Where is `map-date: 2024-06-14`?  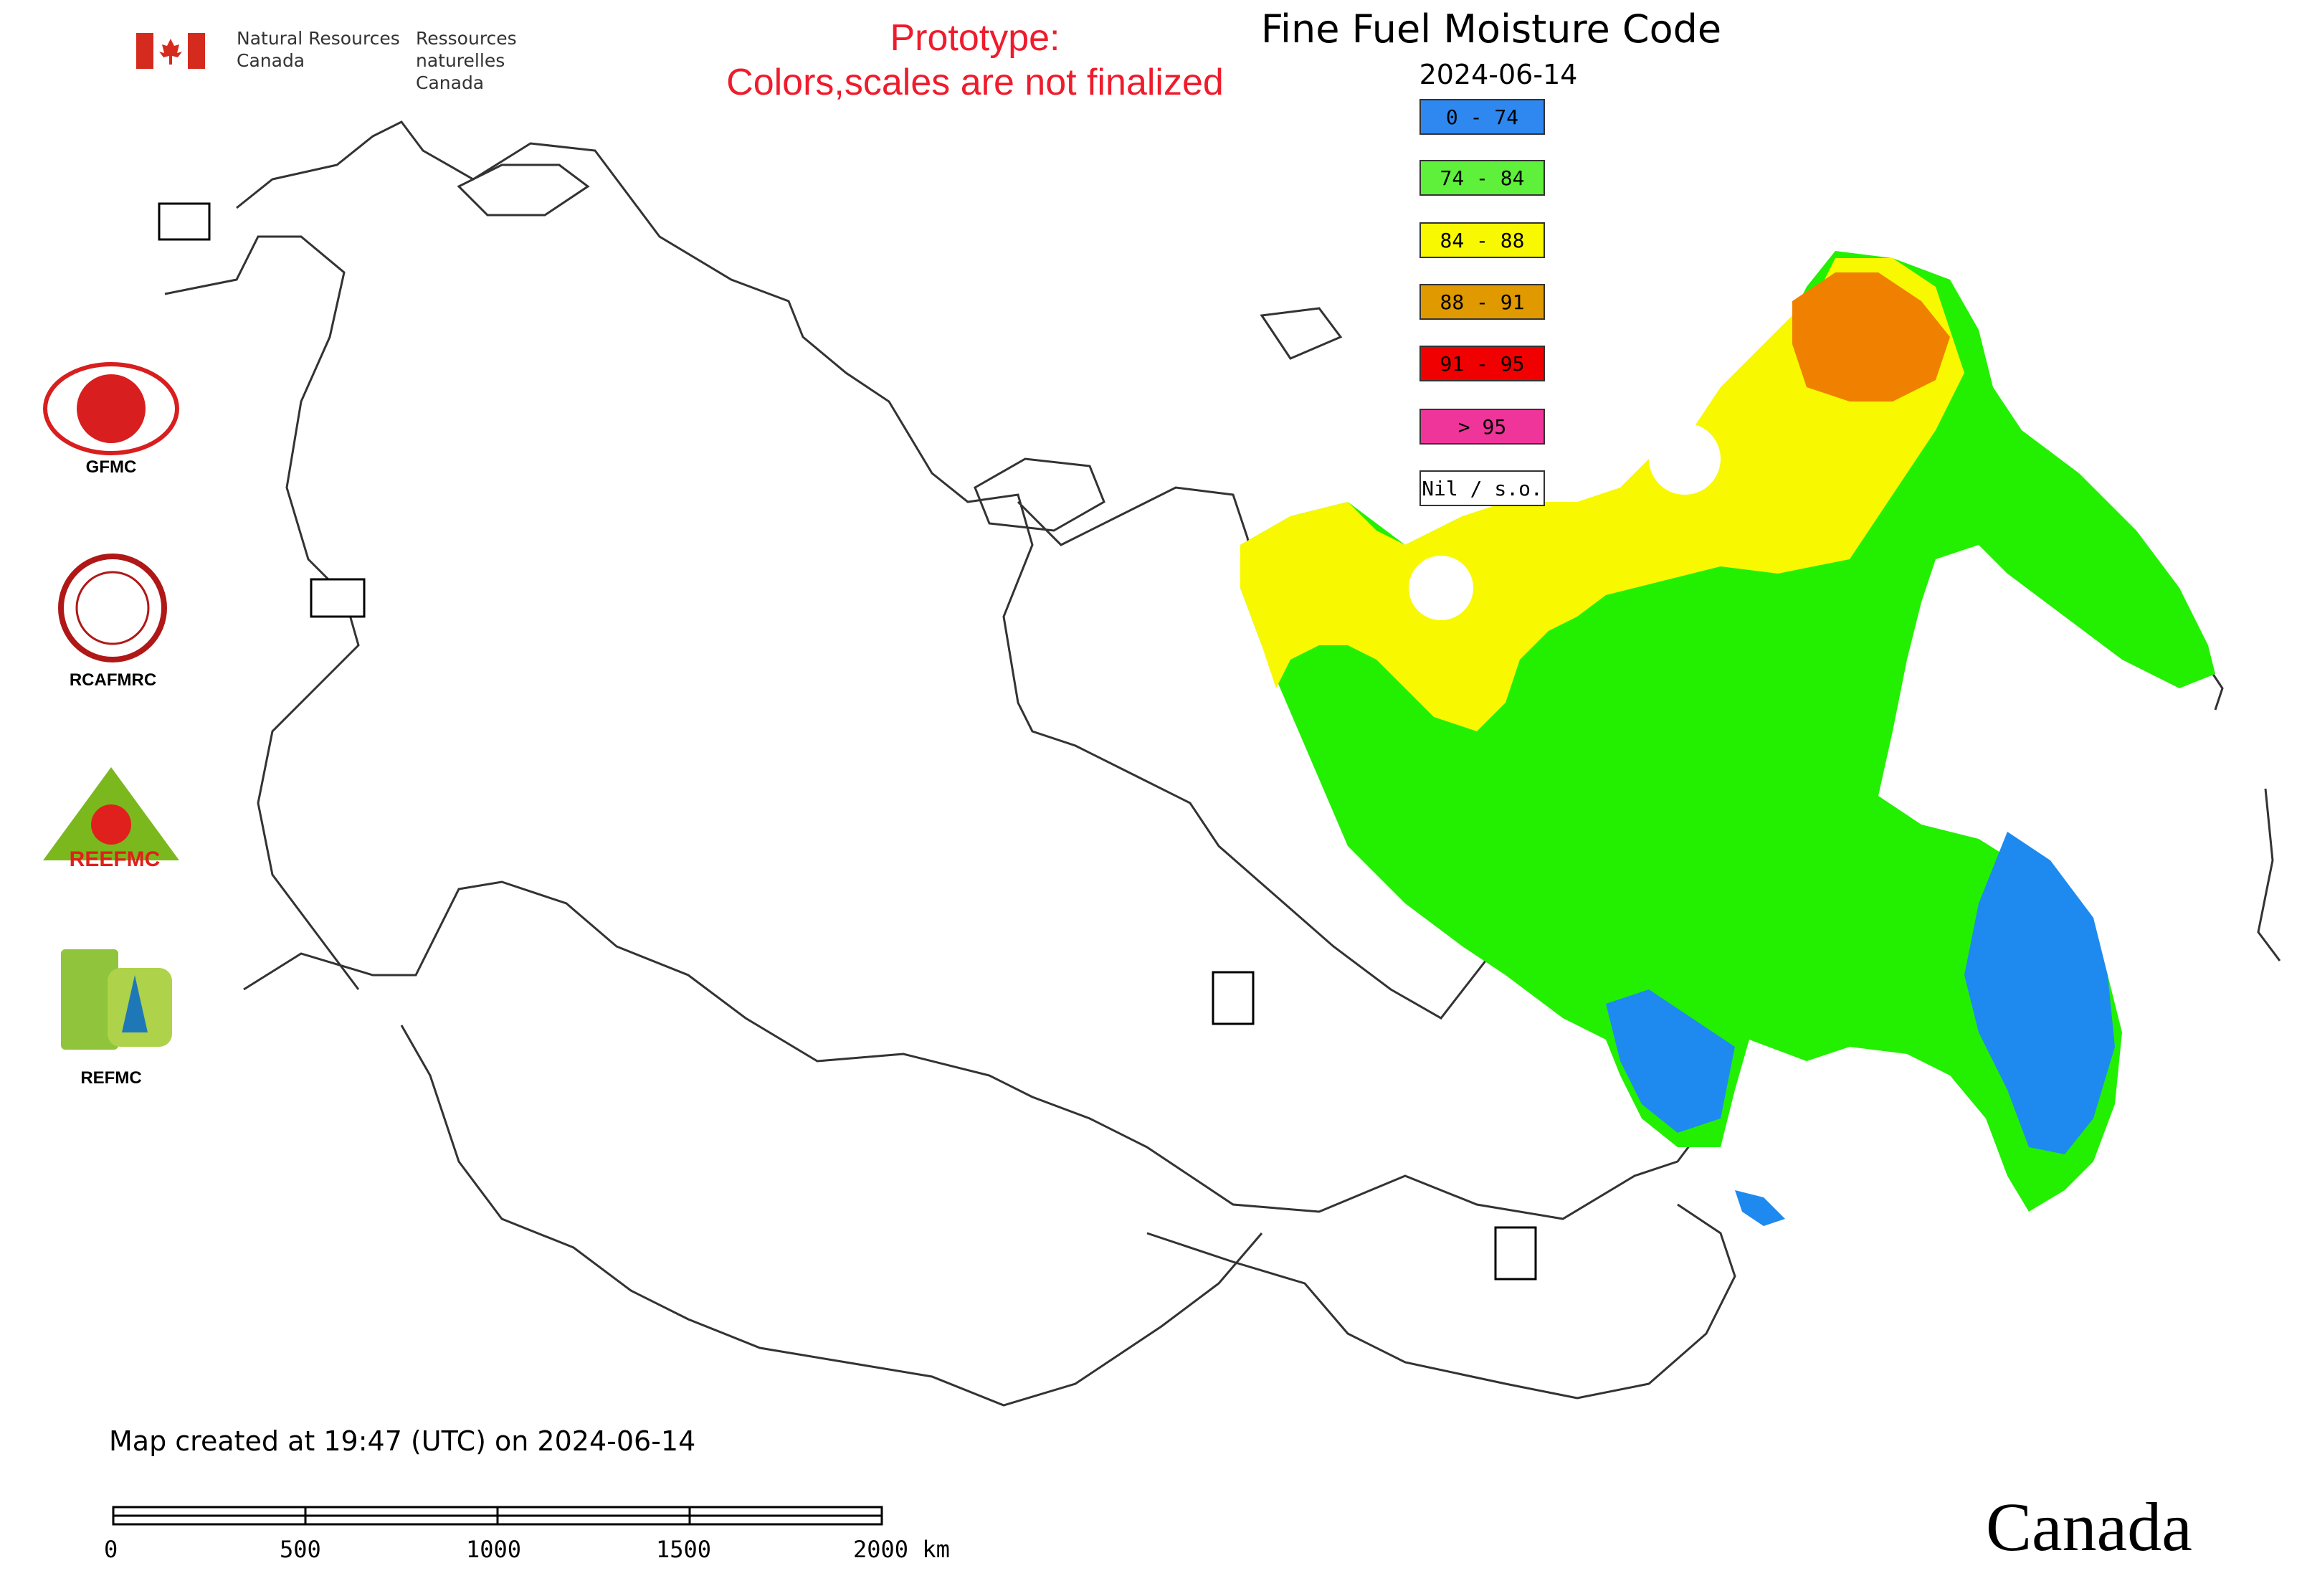
map-date: 2024-06-14 is located at coordinates (1499, 74).